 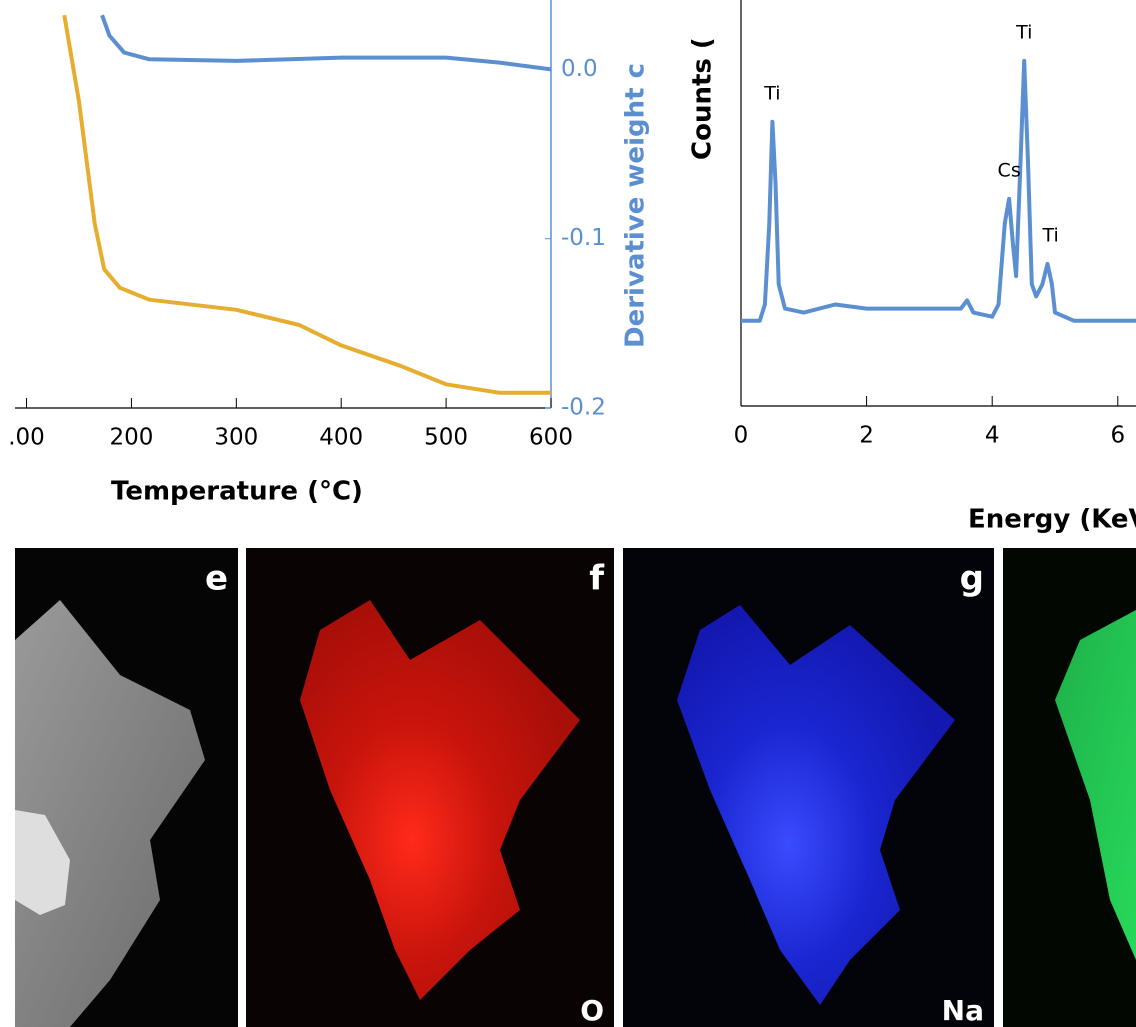 I want to click on x-tick-label: .00, so click(x=26, y=438).